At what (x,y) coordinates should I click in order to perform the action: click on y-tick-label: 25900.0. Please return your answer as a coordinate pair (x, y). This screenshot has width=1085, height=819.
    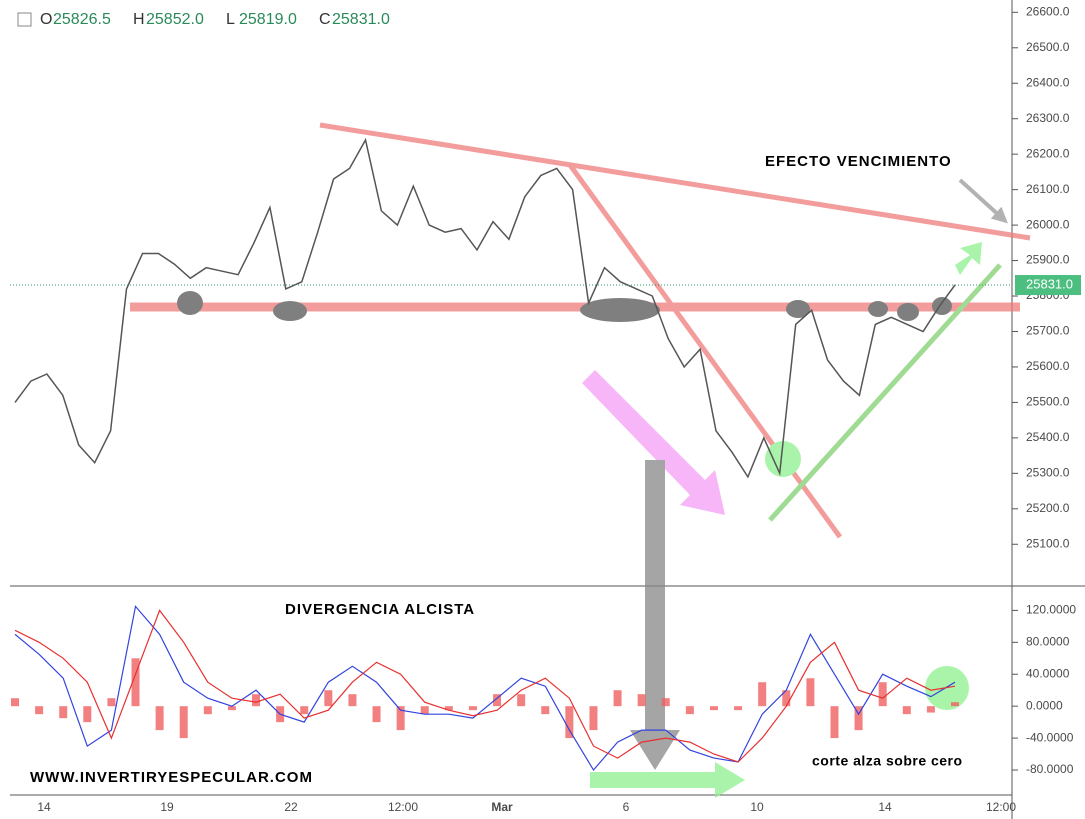
    Looking at the image, I should click on (1048, 260).